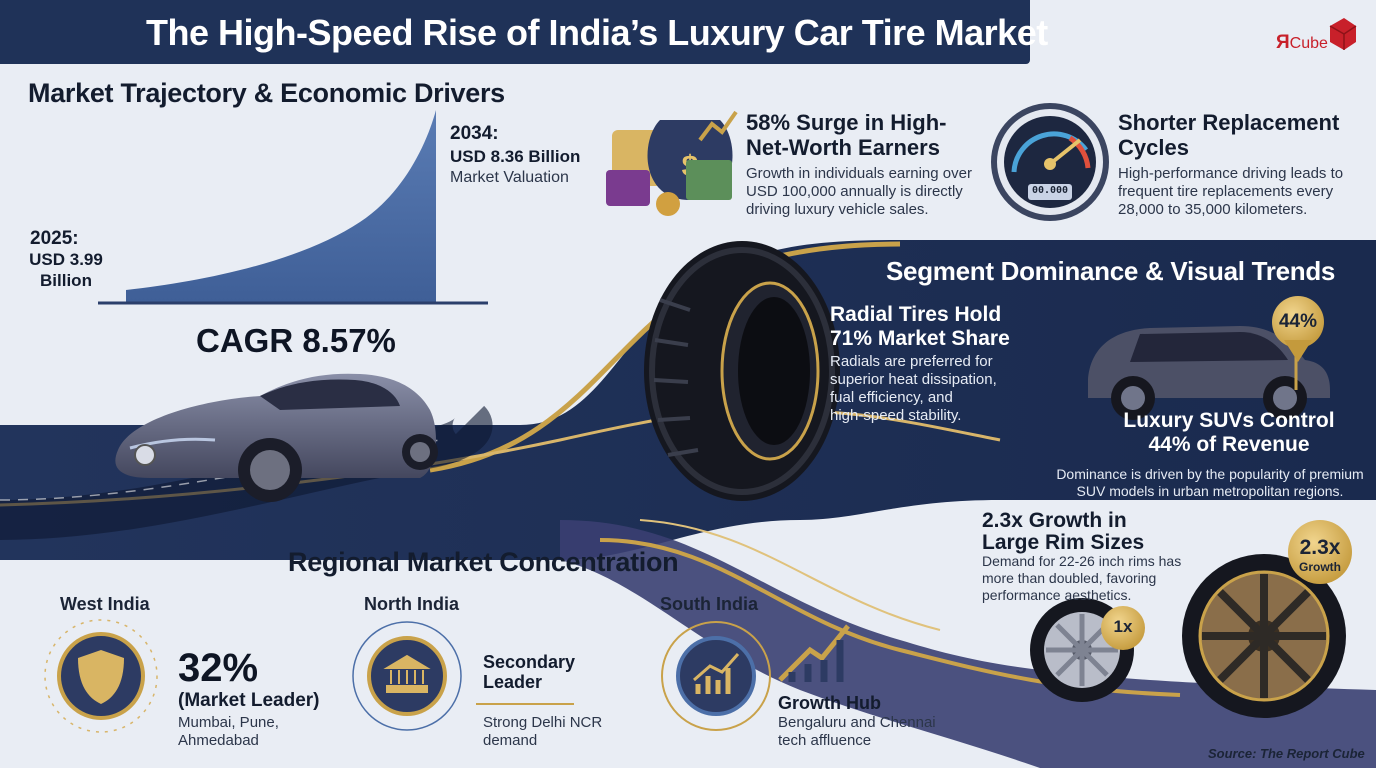 This screenshot has height=768, width=1376. I want to click on west-shield-medallion, so click(101, 676).